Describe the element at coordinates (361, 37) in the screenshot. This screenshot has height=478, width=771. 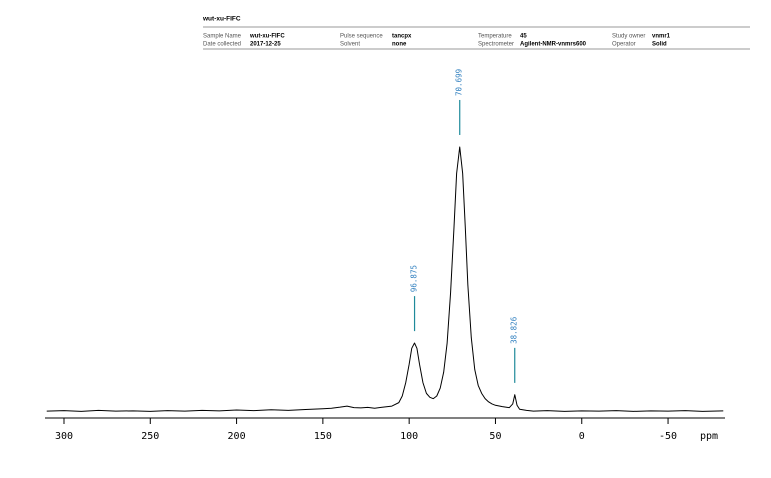
I see `meta-label: Pulse sequence` at that location.